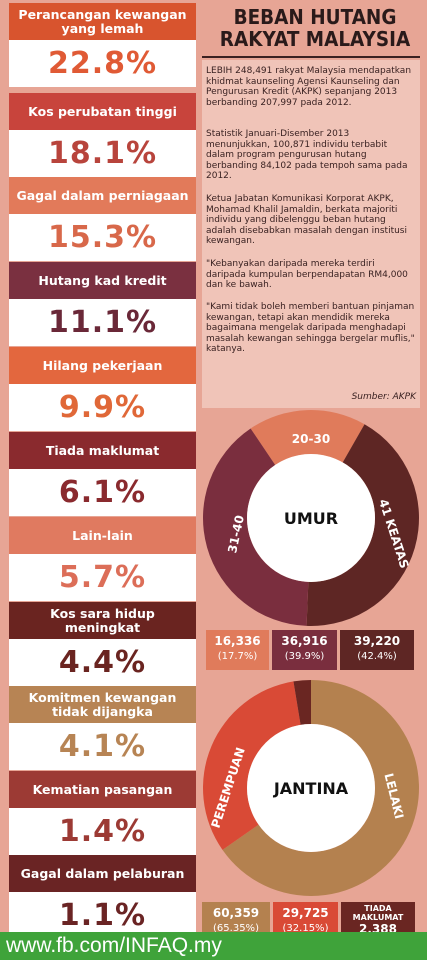 The width and height of the screenshot is (427, 960). What do you see at coordinates (377, 656) in the screenshot?
I see `stat-percent: (42.4%)` at bounding box center [377, 656].